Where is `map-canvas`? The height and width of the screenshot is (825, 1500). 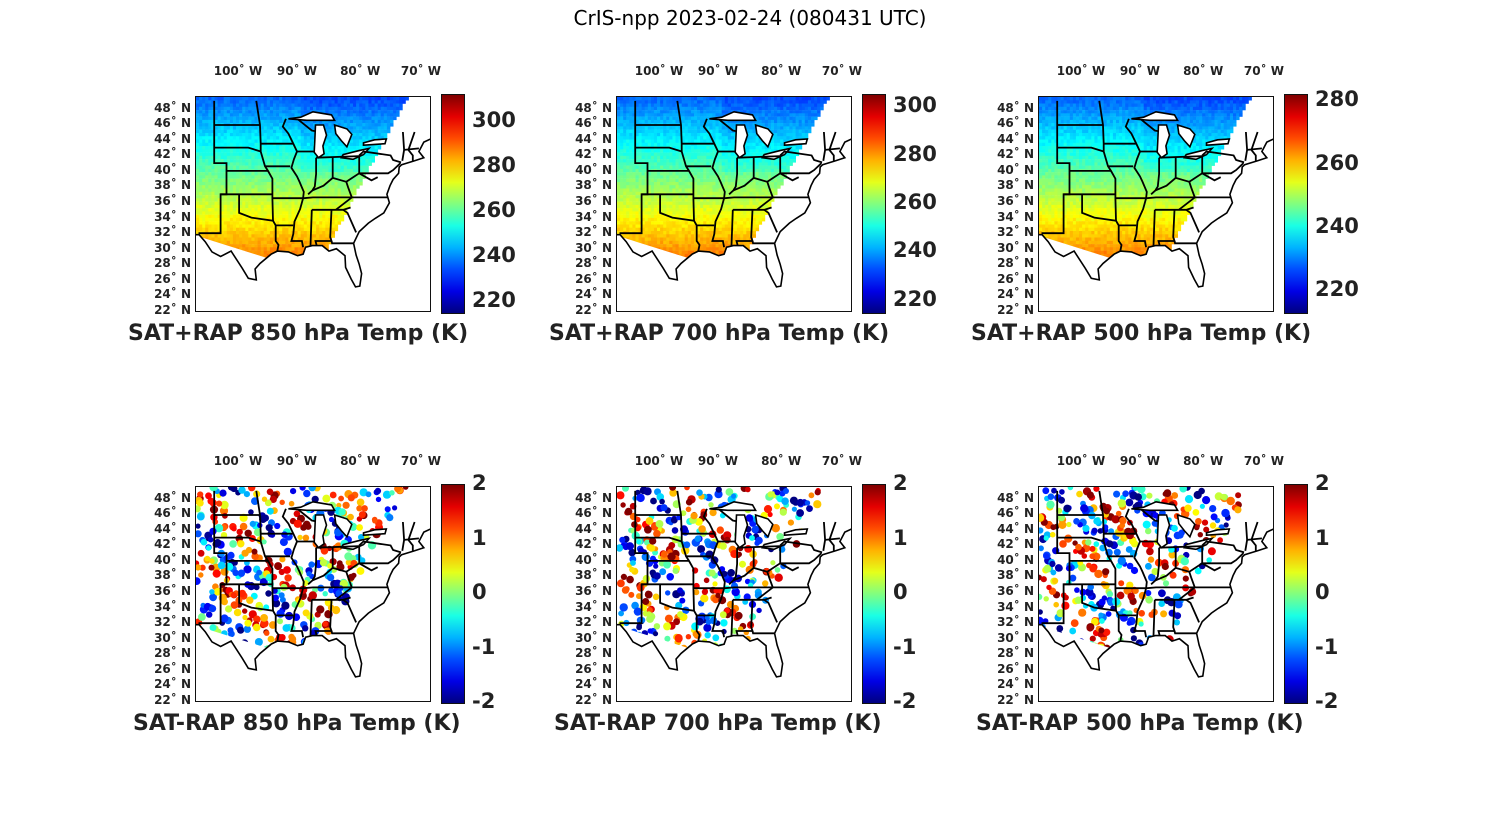 map-canvas is located at coordinates (313, 204).